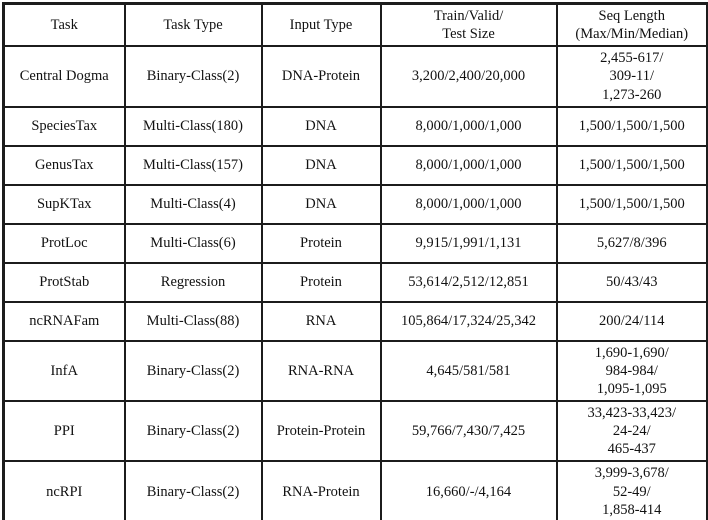 This screenshot has width=708, height=520. I want to click on table-cell: 59,766/7,430/7,425, so click(468, 431).